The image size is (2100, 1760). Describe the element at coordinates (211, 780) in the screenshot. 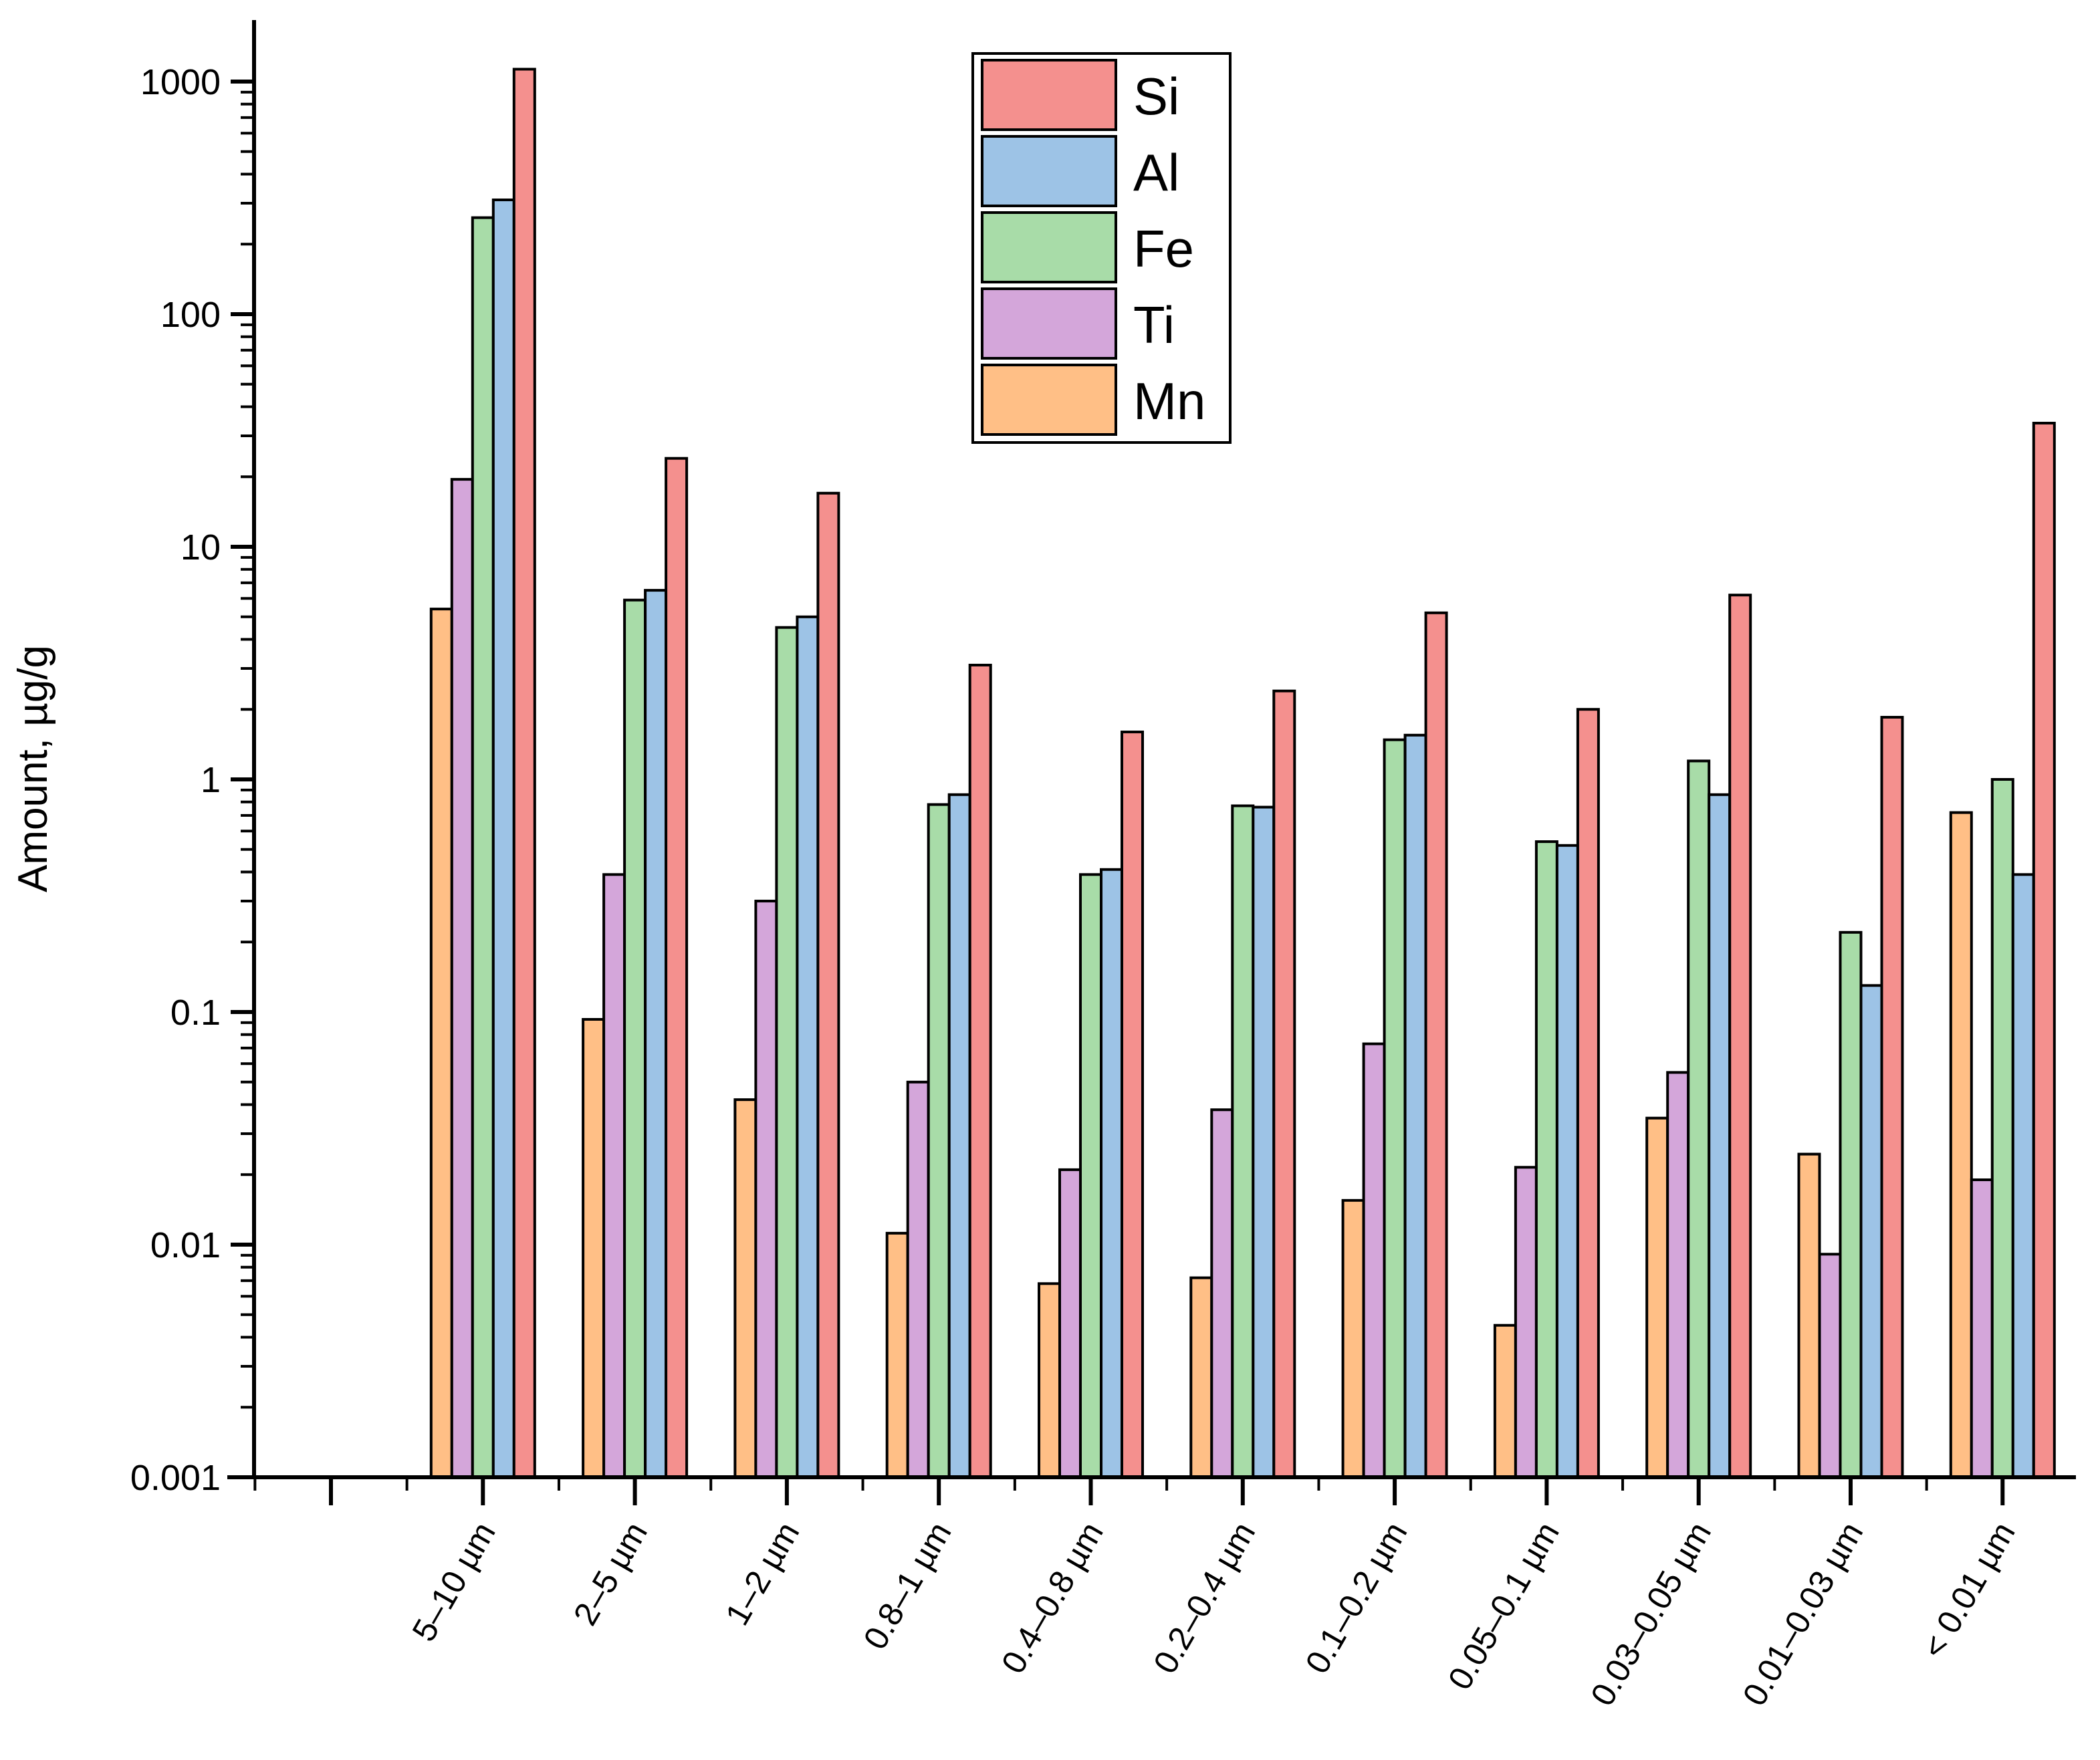

I see `y-tick-label: 1` at that location.